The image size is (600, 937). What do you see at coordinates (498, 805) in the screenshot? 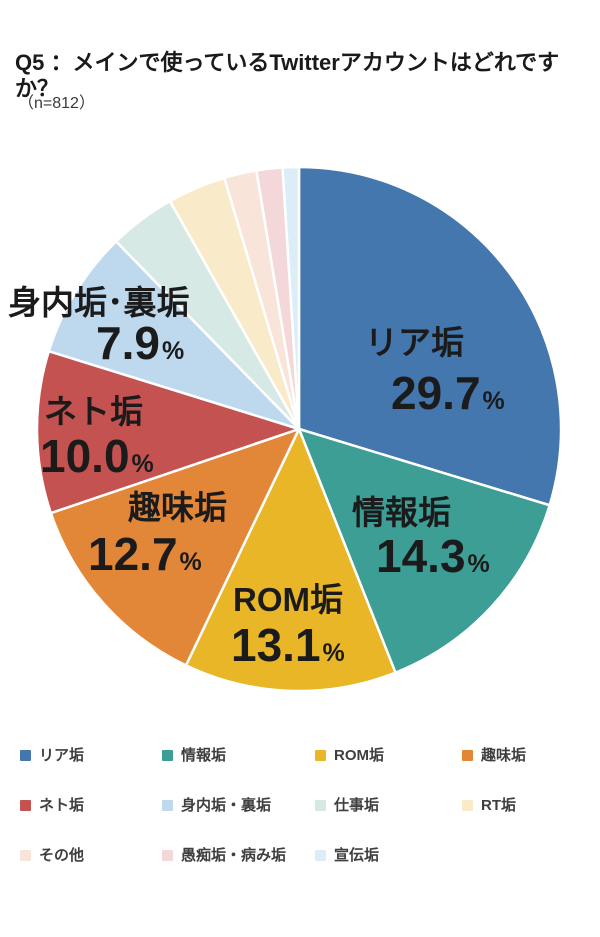
I see `legend-label: RT垢` at bounding box center [498, 805].